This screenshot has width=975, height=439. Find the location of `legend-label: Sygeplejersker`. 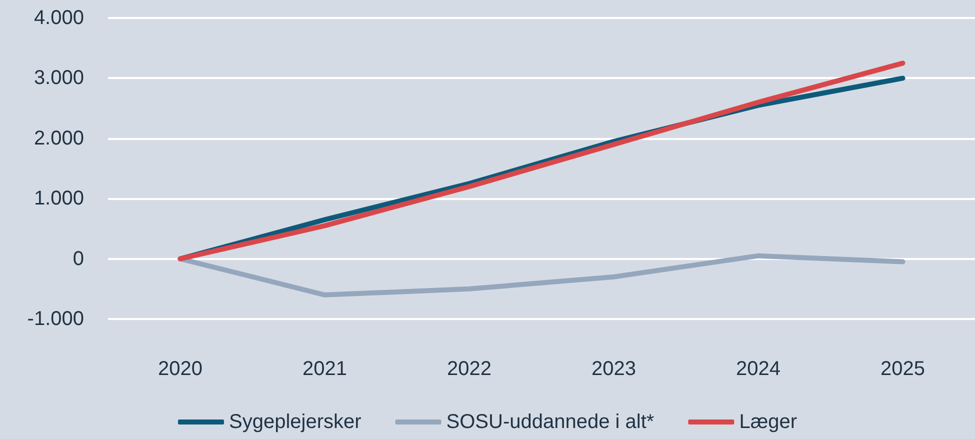

legend-label: Sygeplejersker is located at coordinates (295, 422).